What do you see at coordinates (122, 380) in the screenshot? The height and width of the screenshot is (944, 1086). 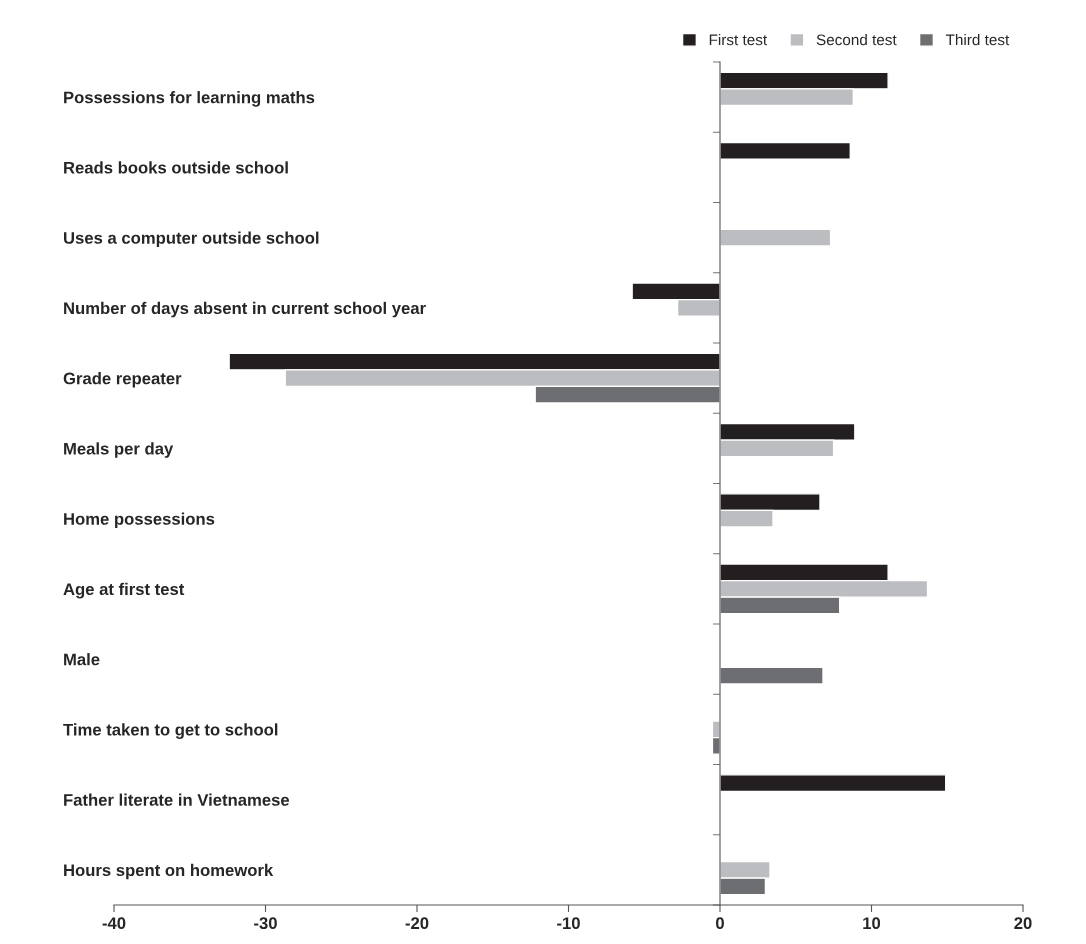 I see `y-tick-label: Grade repeater` at bounding box center [122, 380].